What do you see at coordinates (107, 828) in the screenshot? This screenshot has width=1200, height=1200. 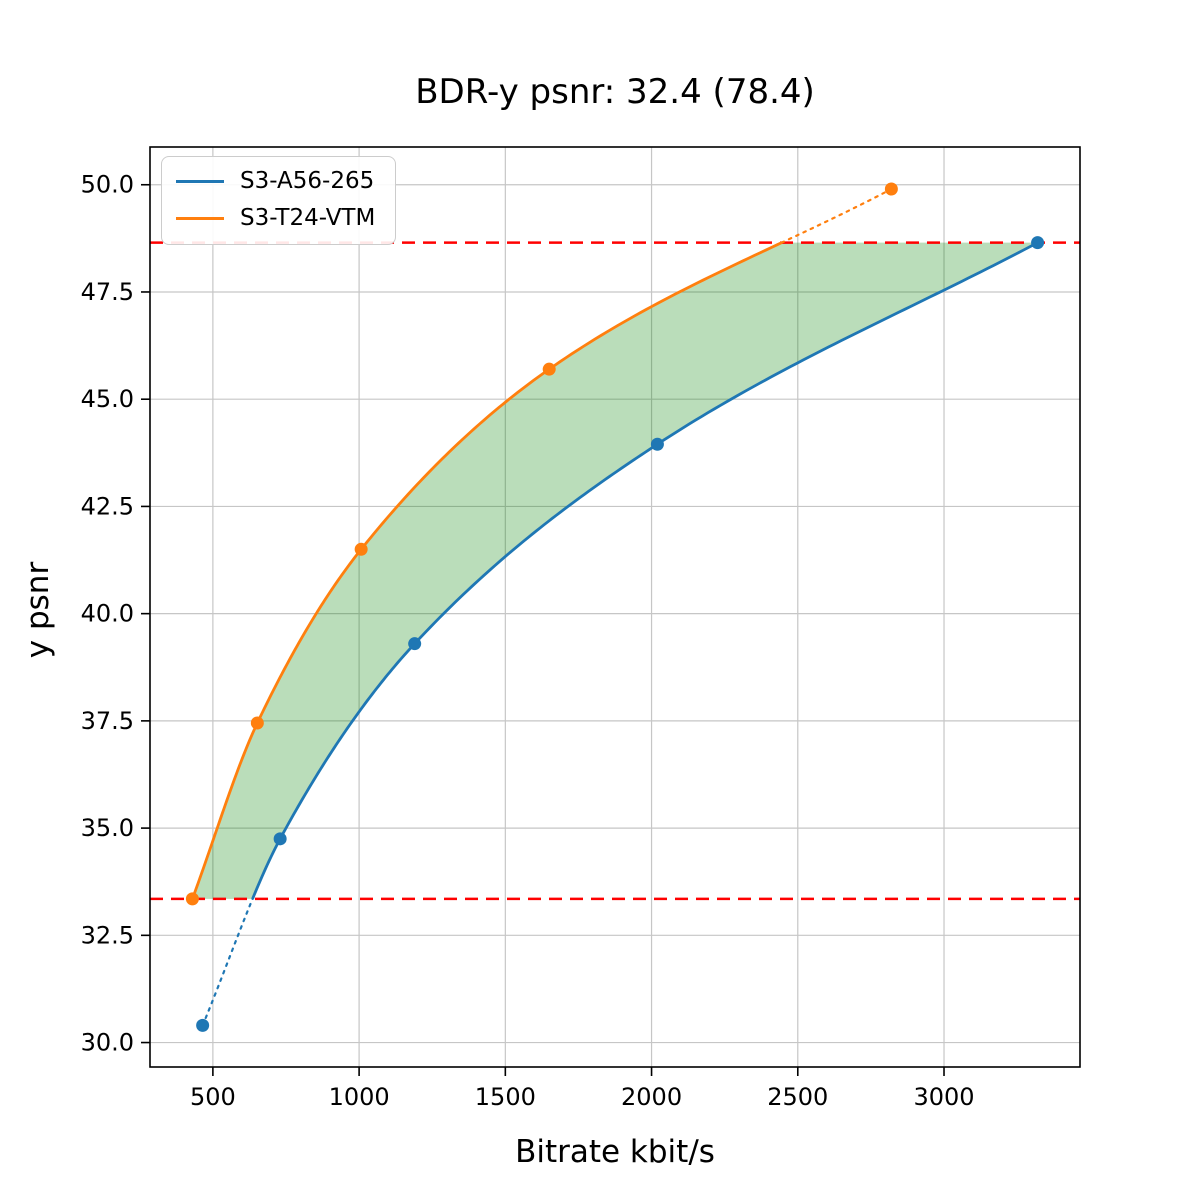 I see `y-tick-label: 35.0` at bounding box center [107, 828].